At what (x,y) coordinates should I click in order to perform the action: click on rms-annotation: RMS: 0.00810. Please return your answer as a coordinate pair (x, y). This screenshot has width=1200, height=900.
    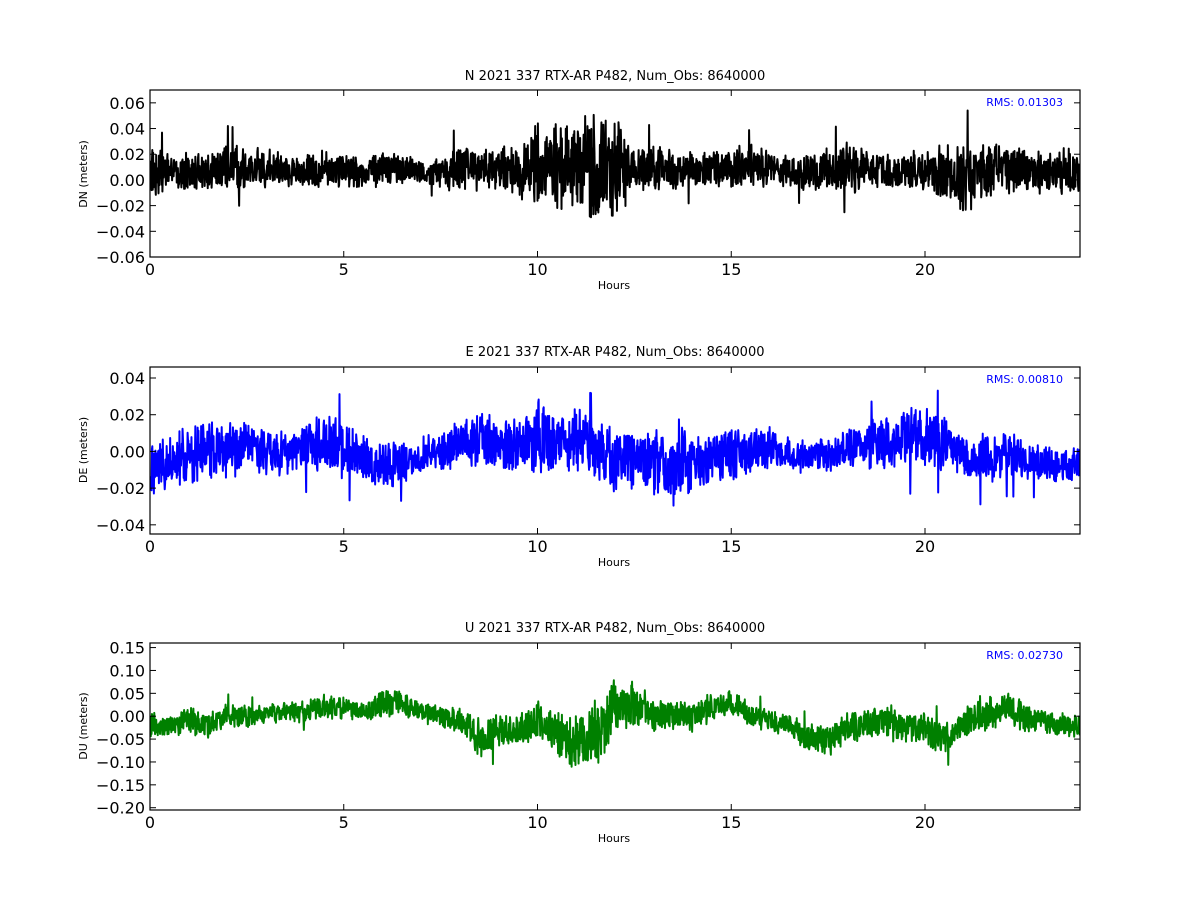
    Looking at the image, I should click on (1024, 379).